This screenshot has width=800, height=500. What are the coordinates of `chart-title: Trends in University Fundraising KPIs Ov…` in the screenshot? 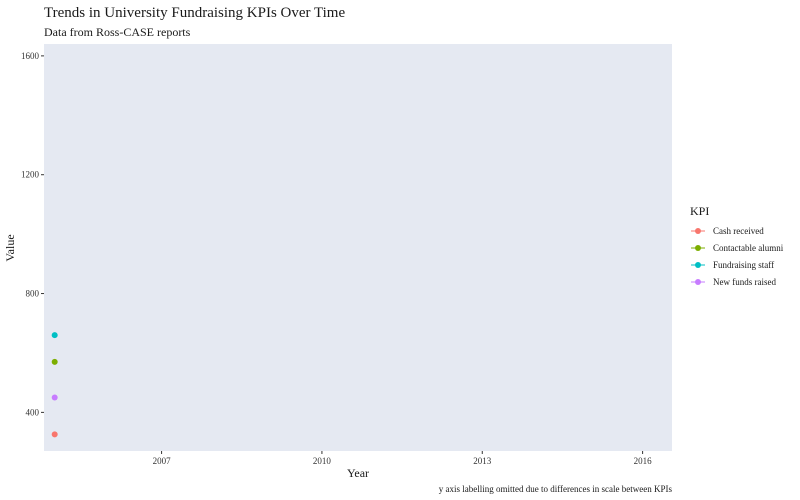 It's located at (194, 13).